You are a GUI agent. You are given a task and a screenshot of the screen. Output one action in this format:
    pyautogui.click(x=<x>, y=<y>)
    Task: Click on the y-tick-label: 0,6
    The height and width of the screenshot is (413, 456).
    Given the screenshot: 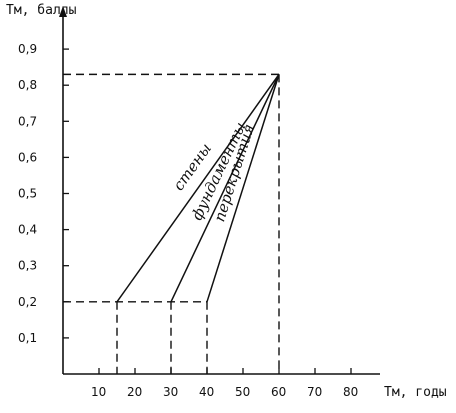 What is the action you would take?
    pyautogui.click(x=27, y=157)
    